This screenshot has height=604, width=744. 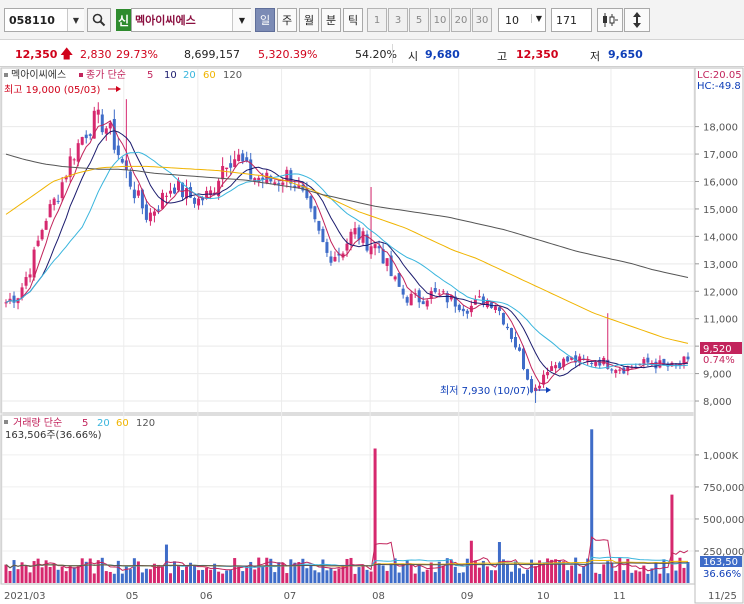 I want to click on price-tick-label: 18,000, so click(x=720, y=128).